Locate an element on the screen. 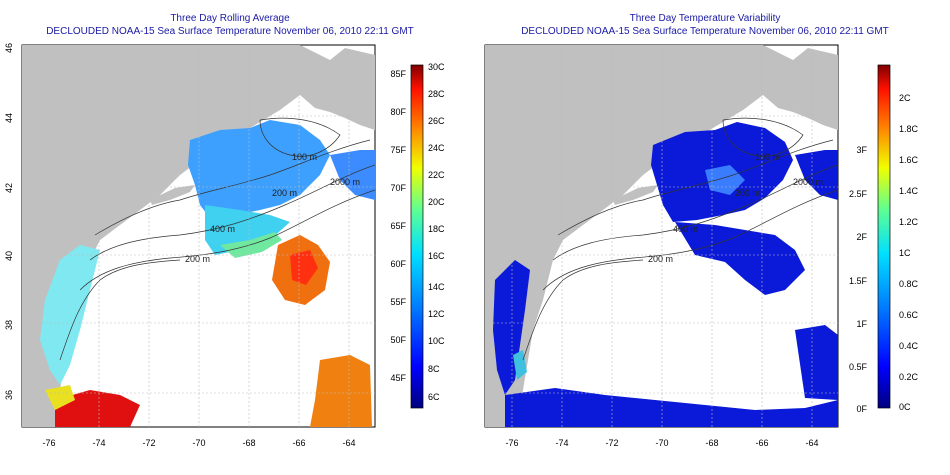  colorbar-label-c: 14C is located at coordinates (436, 287).